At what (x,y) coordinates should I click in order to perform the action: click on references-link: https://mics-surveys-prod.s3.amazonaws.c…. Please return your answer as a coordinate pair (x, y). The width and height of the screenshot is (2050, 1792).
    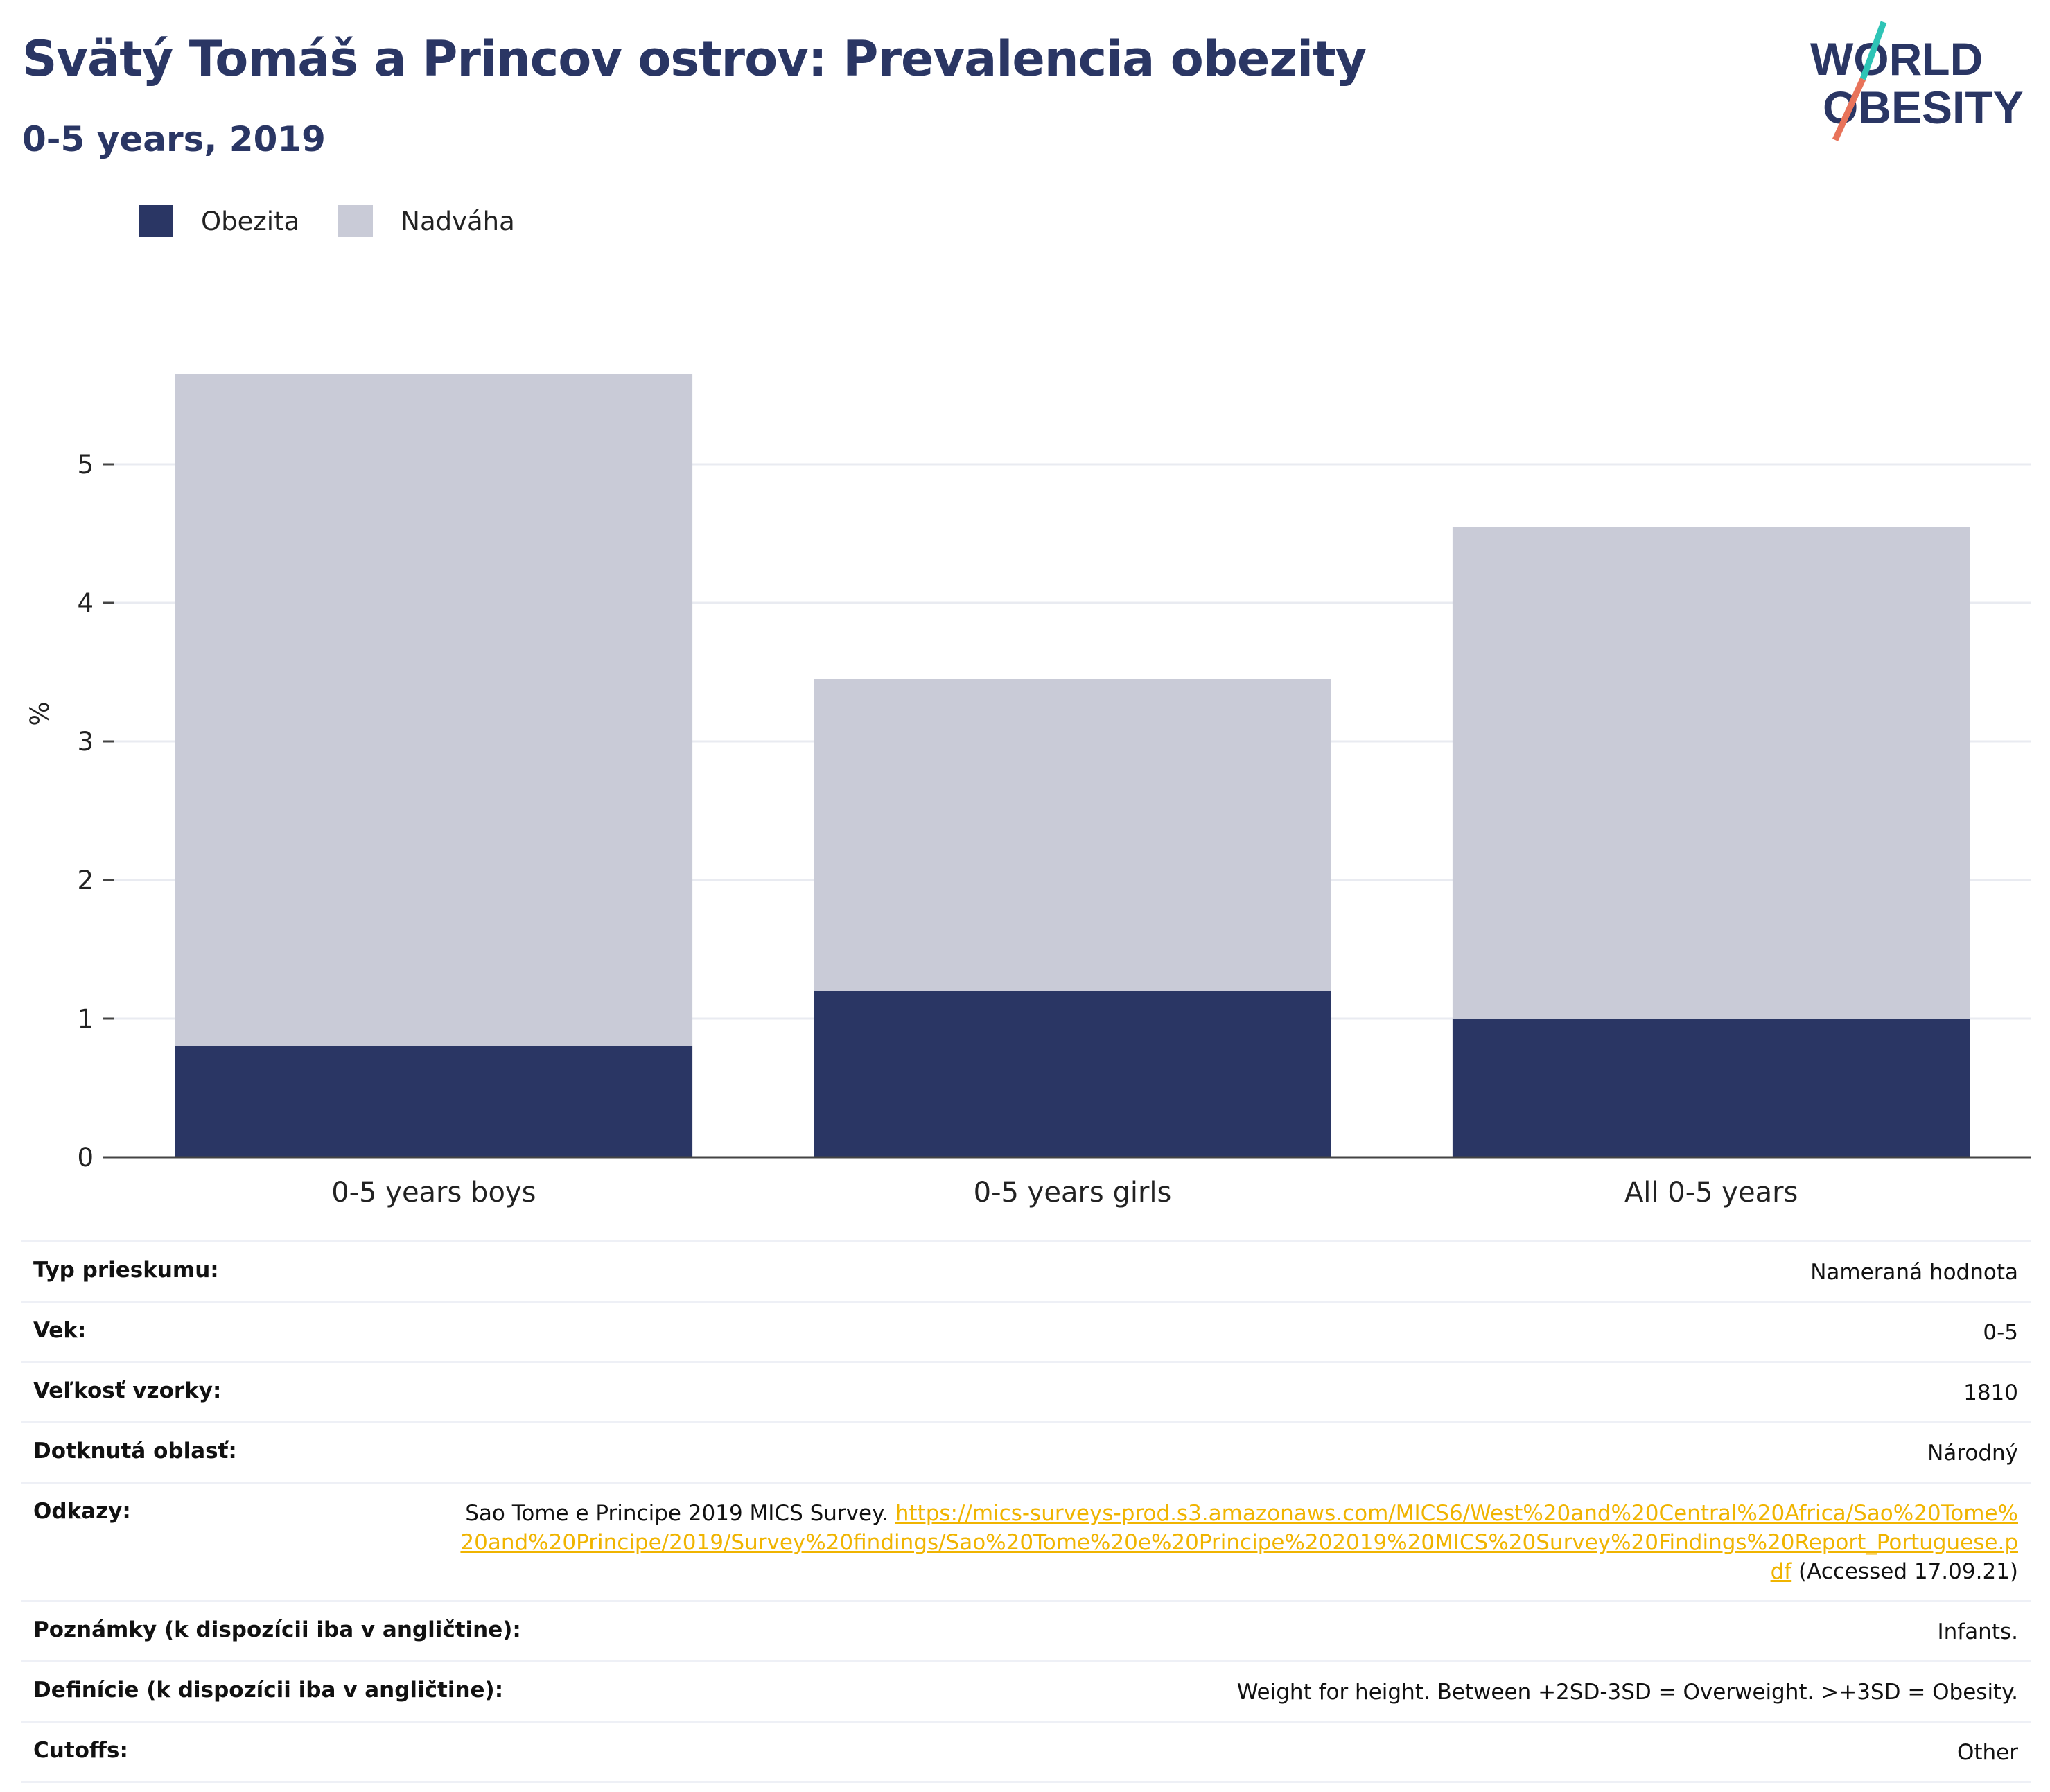
    Looking at the image, I should click on (1239, 1543).